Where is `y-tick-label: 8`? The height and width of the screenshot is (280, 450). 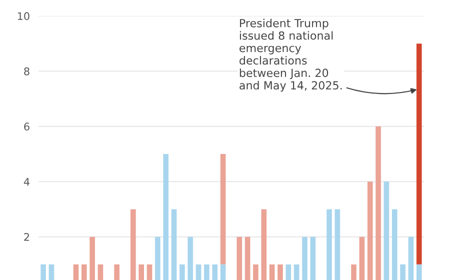 y-tick-label: 8 is located at coordinates (27, 71).